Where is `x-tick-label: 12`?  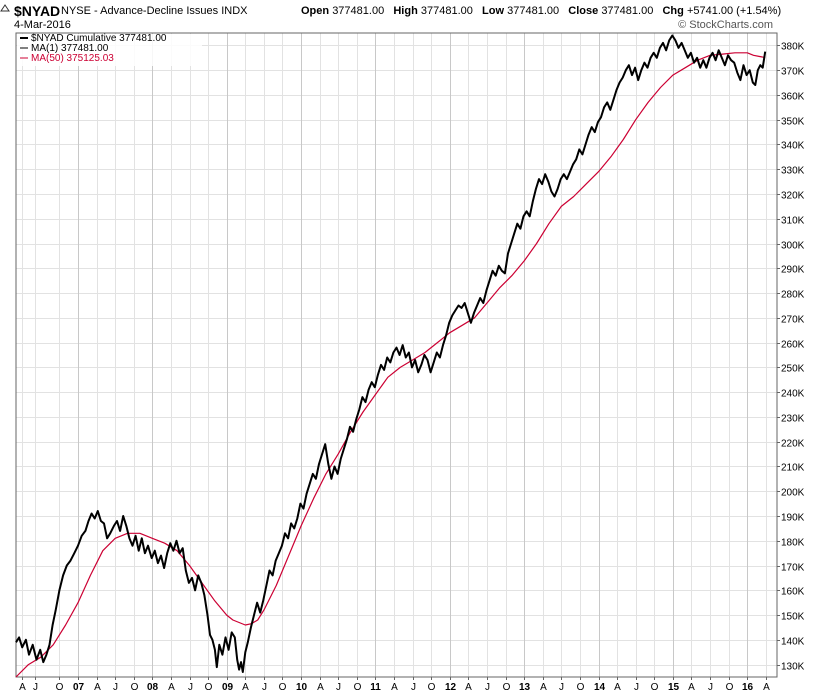 x-tick-label: 12 is located at coordinates (451, 687).